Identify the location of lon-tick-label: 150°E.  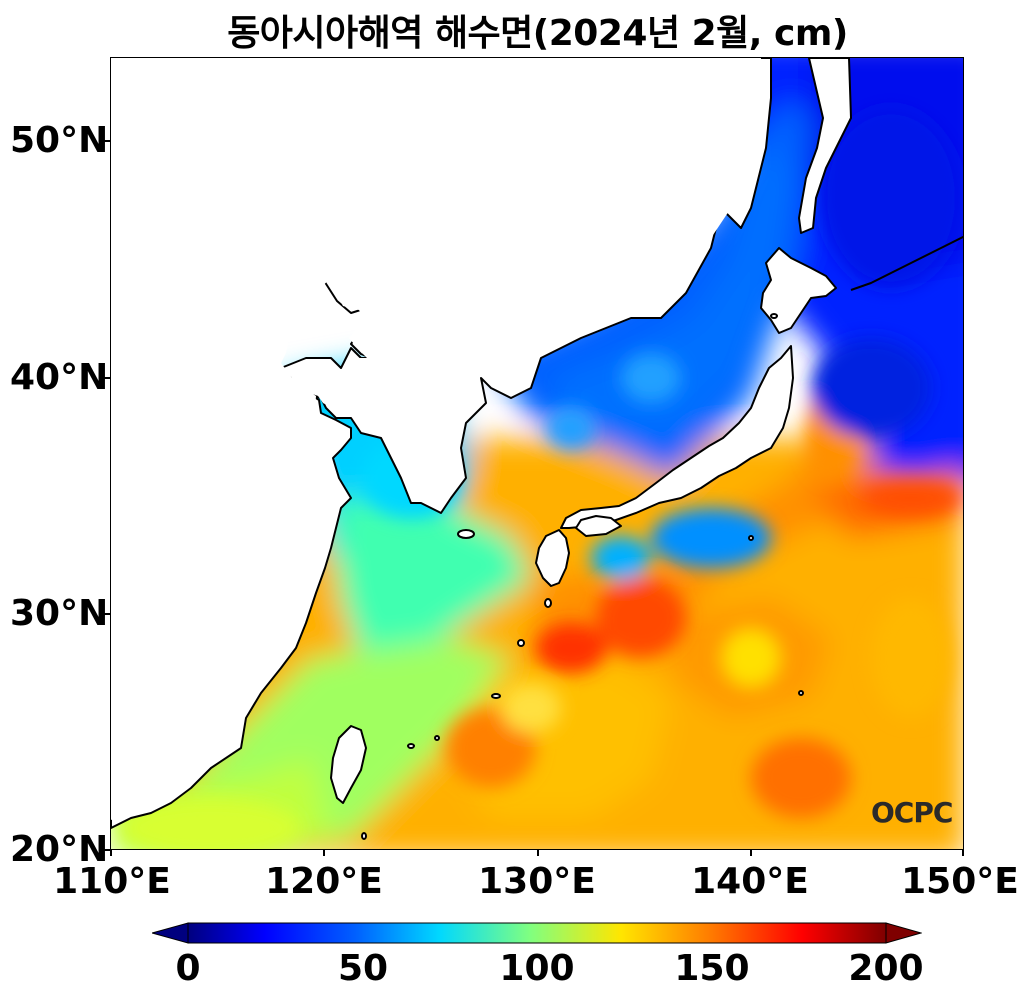
(960, 881).